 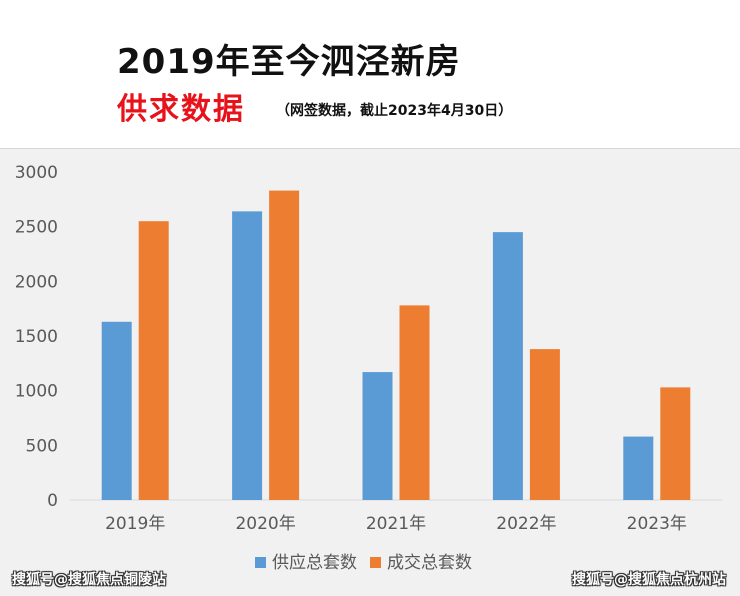 I want to click on chart-subtitle: 供求数据, so click(x=181, y=109).